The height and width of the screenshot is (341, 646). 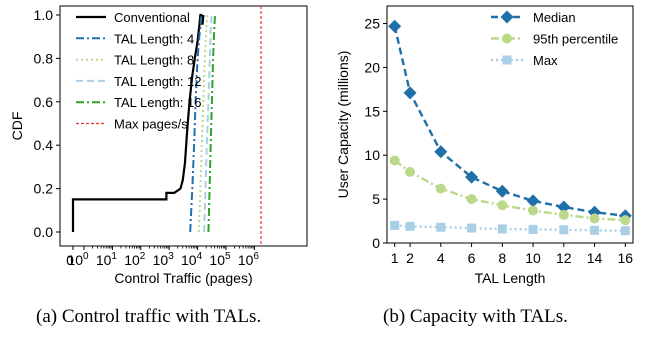 I want to click on y-tick-label: 0.8, so click(x=44, y=58).